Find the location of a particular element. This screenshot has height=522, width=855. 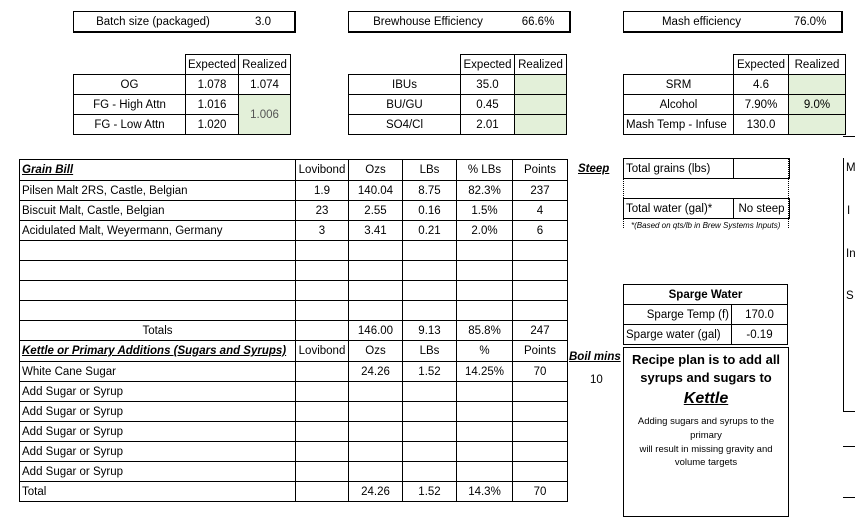

grain-col-ozs: Ozs is located at coordinates (375, 170).